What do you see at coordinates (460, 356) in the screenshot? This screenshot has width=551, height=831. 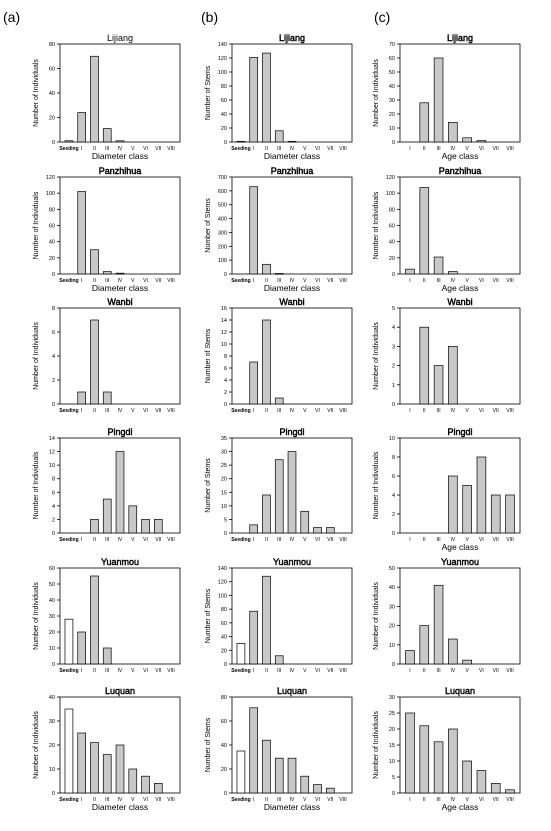 I see `plot-frame` at bounding box center [460, 356].